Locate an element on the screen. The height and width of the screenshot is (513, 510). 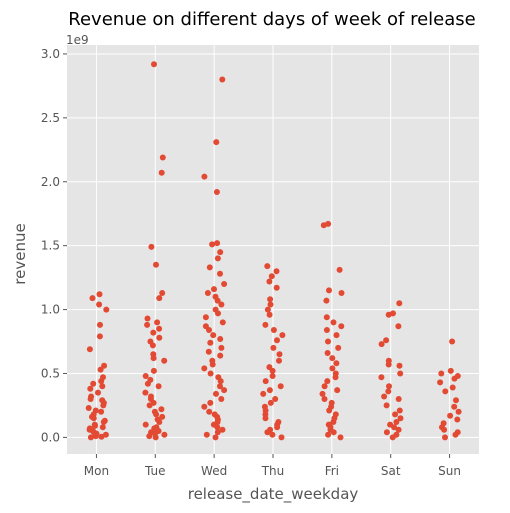
x-tick-label: Sat is located at coordinates (391, 471).